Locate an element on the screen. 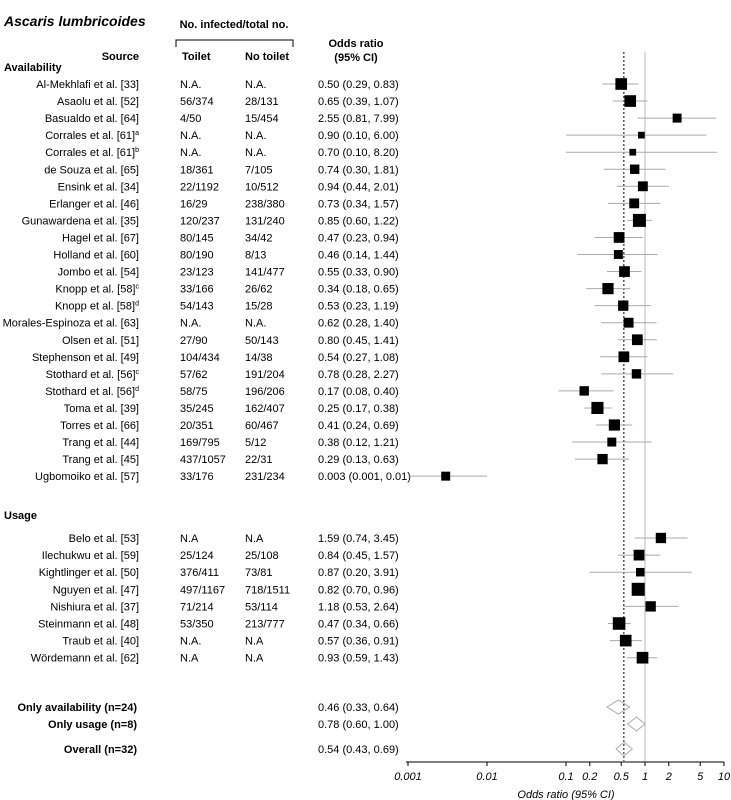 Image resolution: width=731 pixels, height=800 pixels. study-source: Trang et al. [45] is located at coordinates (100, 460).